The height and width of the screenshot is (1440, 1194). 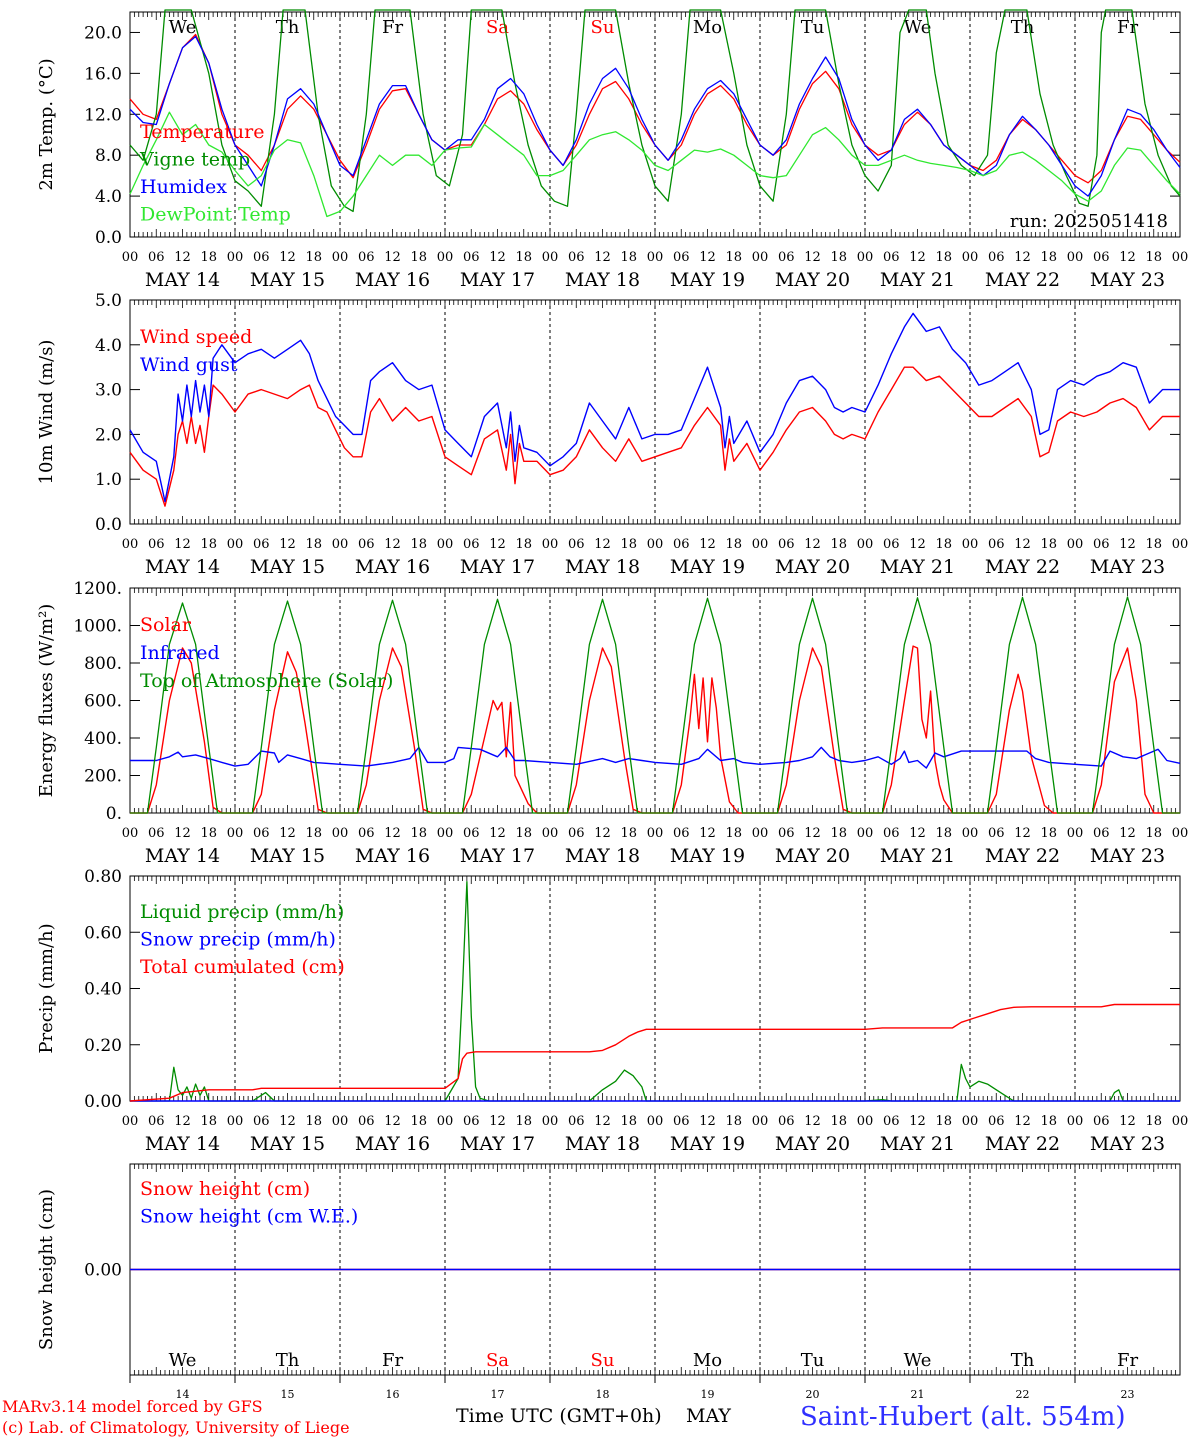 What do you see at coordinates (108, 525) in the screenshot?
I see `y-tick-label: 0.0` at bounding box center [108, 525].